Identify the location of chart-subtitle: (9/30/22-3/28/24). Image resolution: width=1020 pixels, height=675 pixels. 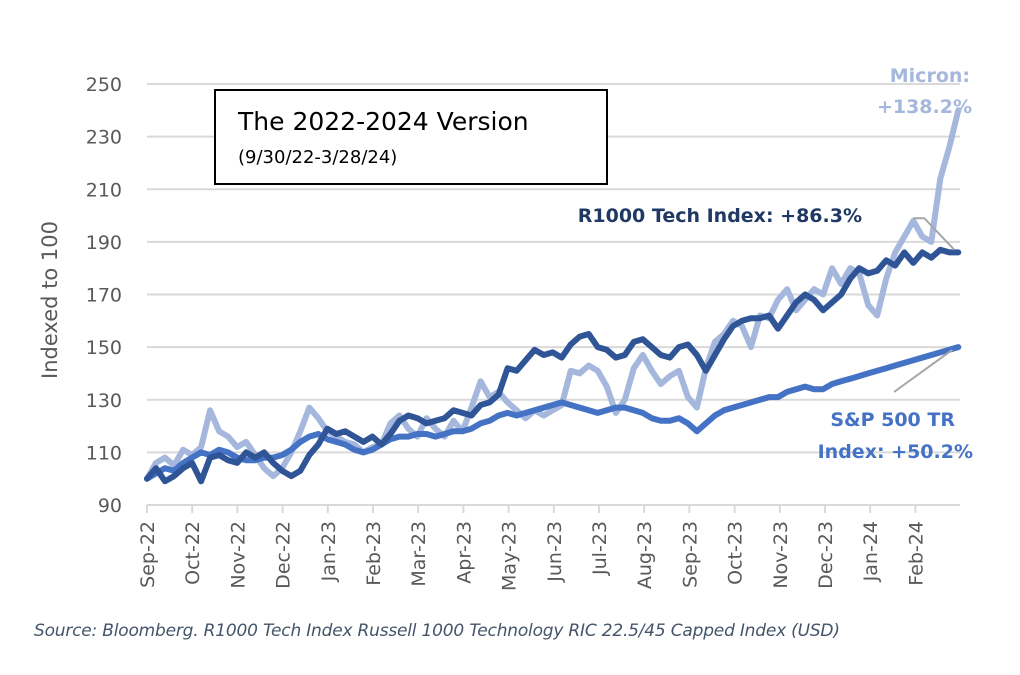
(318, 157).